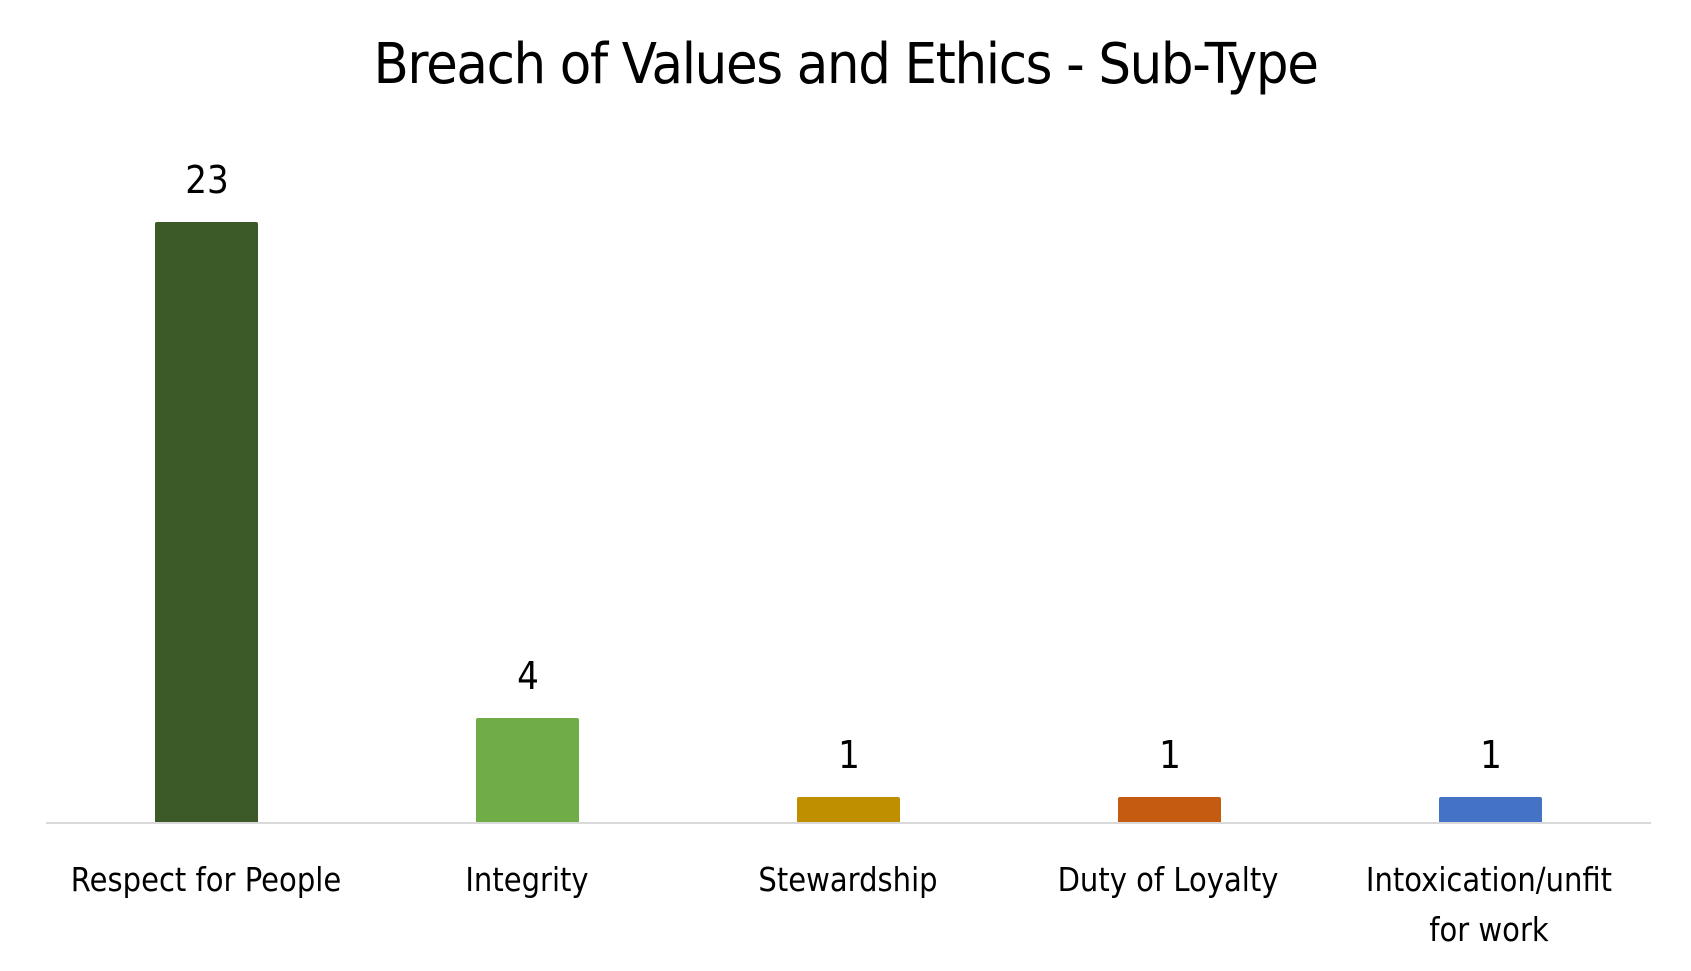 The image size is (1691, 971). Describe the element at coordinates (206, 180) in the screenshot. I see `data-label: 23` at that location.